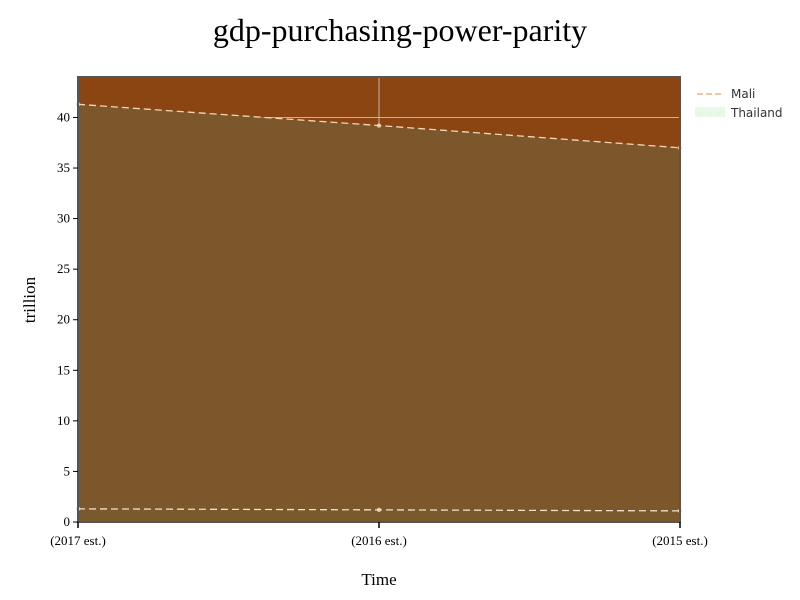 The image size is (800, 600). What do you see at coordinates (63, 167) in the screenshot?
I see `y-tick-label-7: 35` at bounding box center [63, 167].